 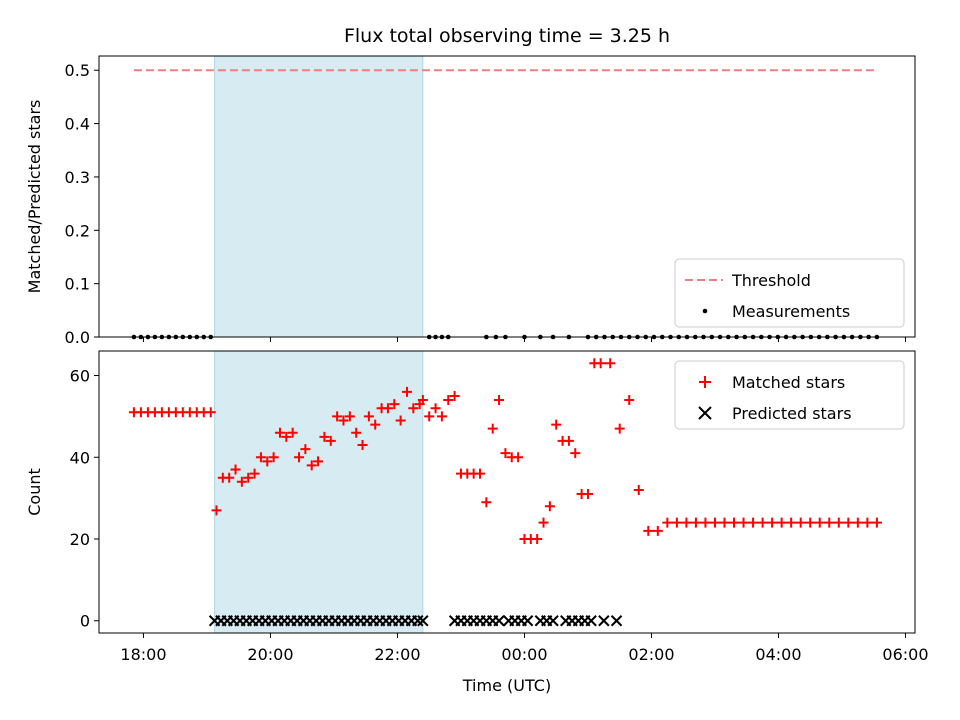 I want to click on x-tick-label: 00:00, so click(x=524, y=654).